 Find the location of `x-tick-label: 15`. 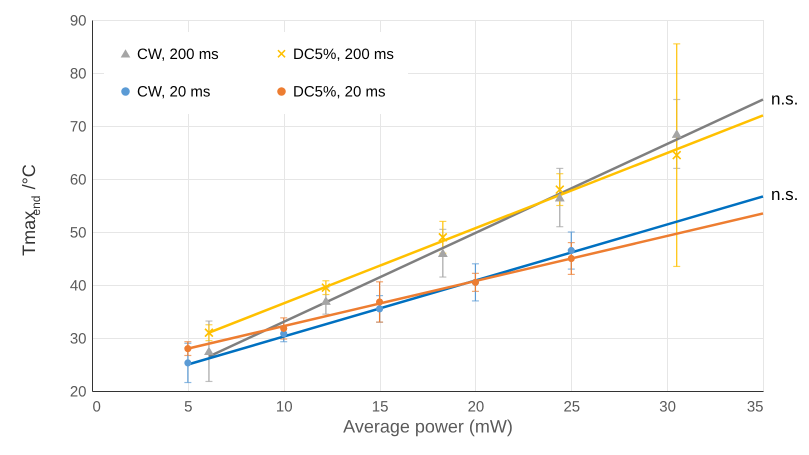

x-tick-label: 15 is located at coordinates (380, 407).